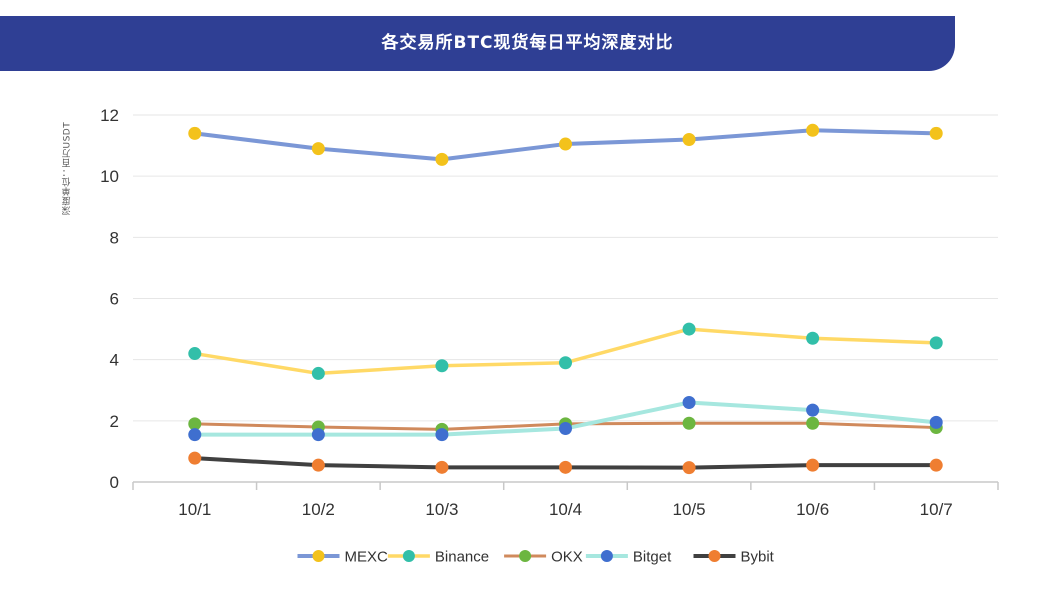 The height and width of the screenshot is (590, 1055). I want to click on x-tick-label: 10/2, so click(318, 509).